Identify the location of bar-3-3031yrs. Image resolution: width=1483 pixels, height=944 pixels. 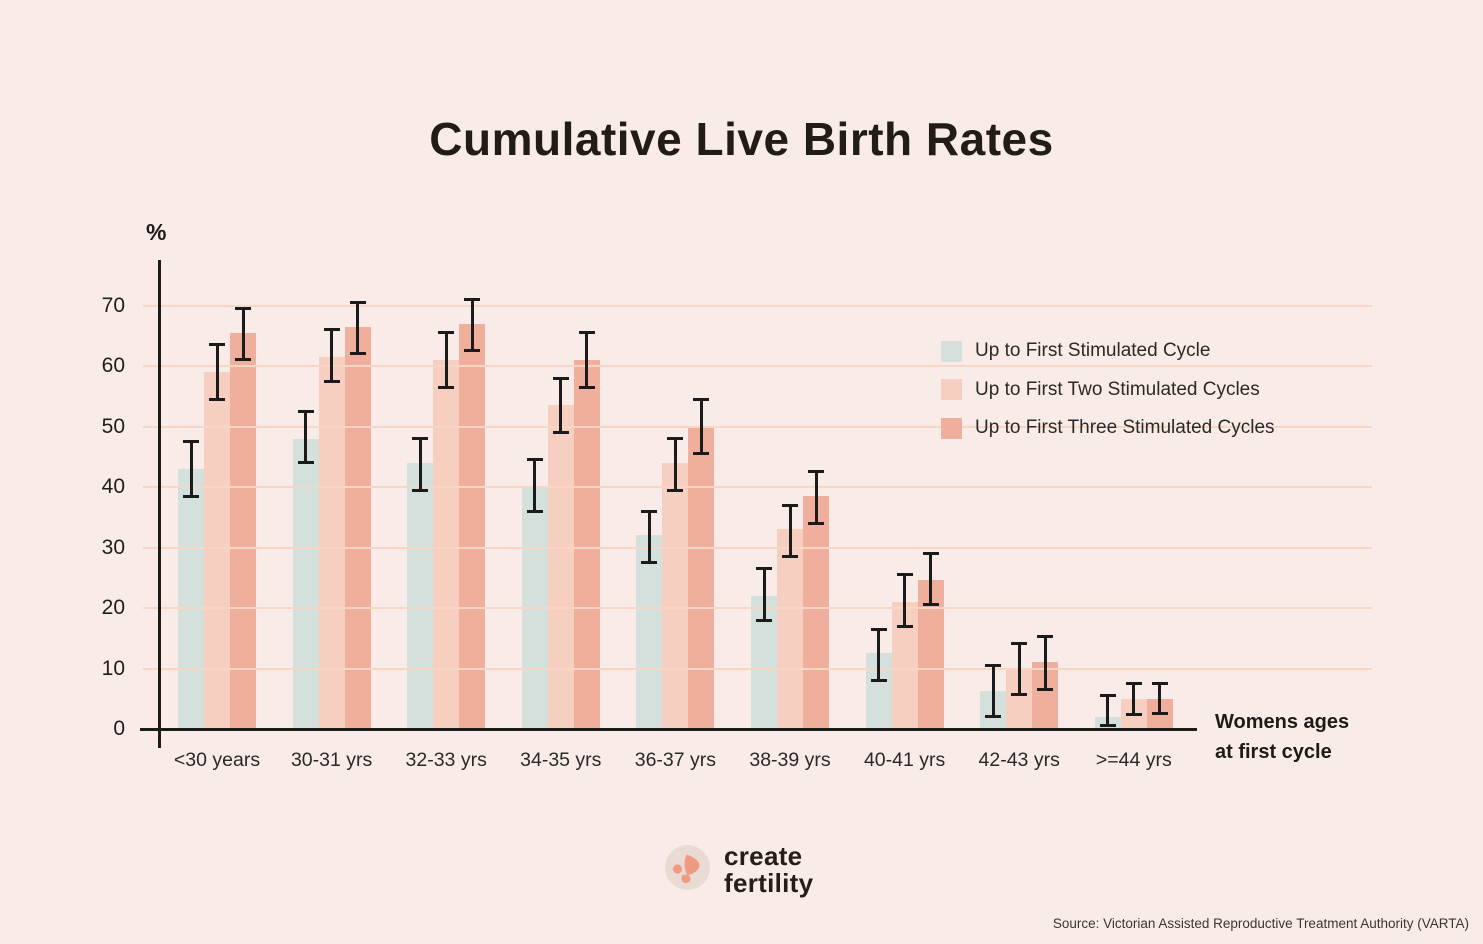
(357, 527).